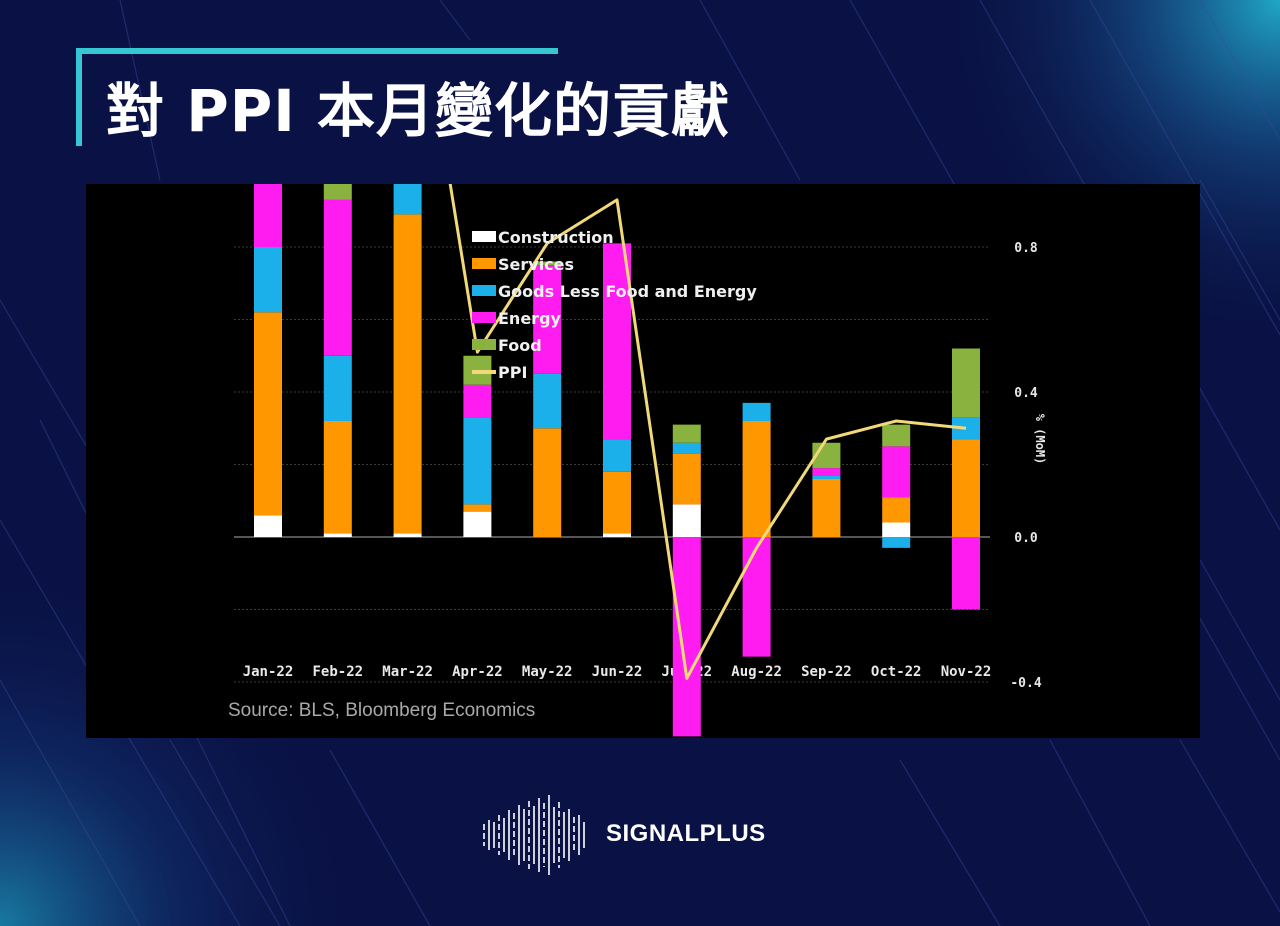 Image resolution: width=1280 pixels, height=926 pixels. I want to click on y-tick-label: 0.4, so click(1026, 393).